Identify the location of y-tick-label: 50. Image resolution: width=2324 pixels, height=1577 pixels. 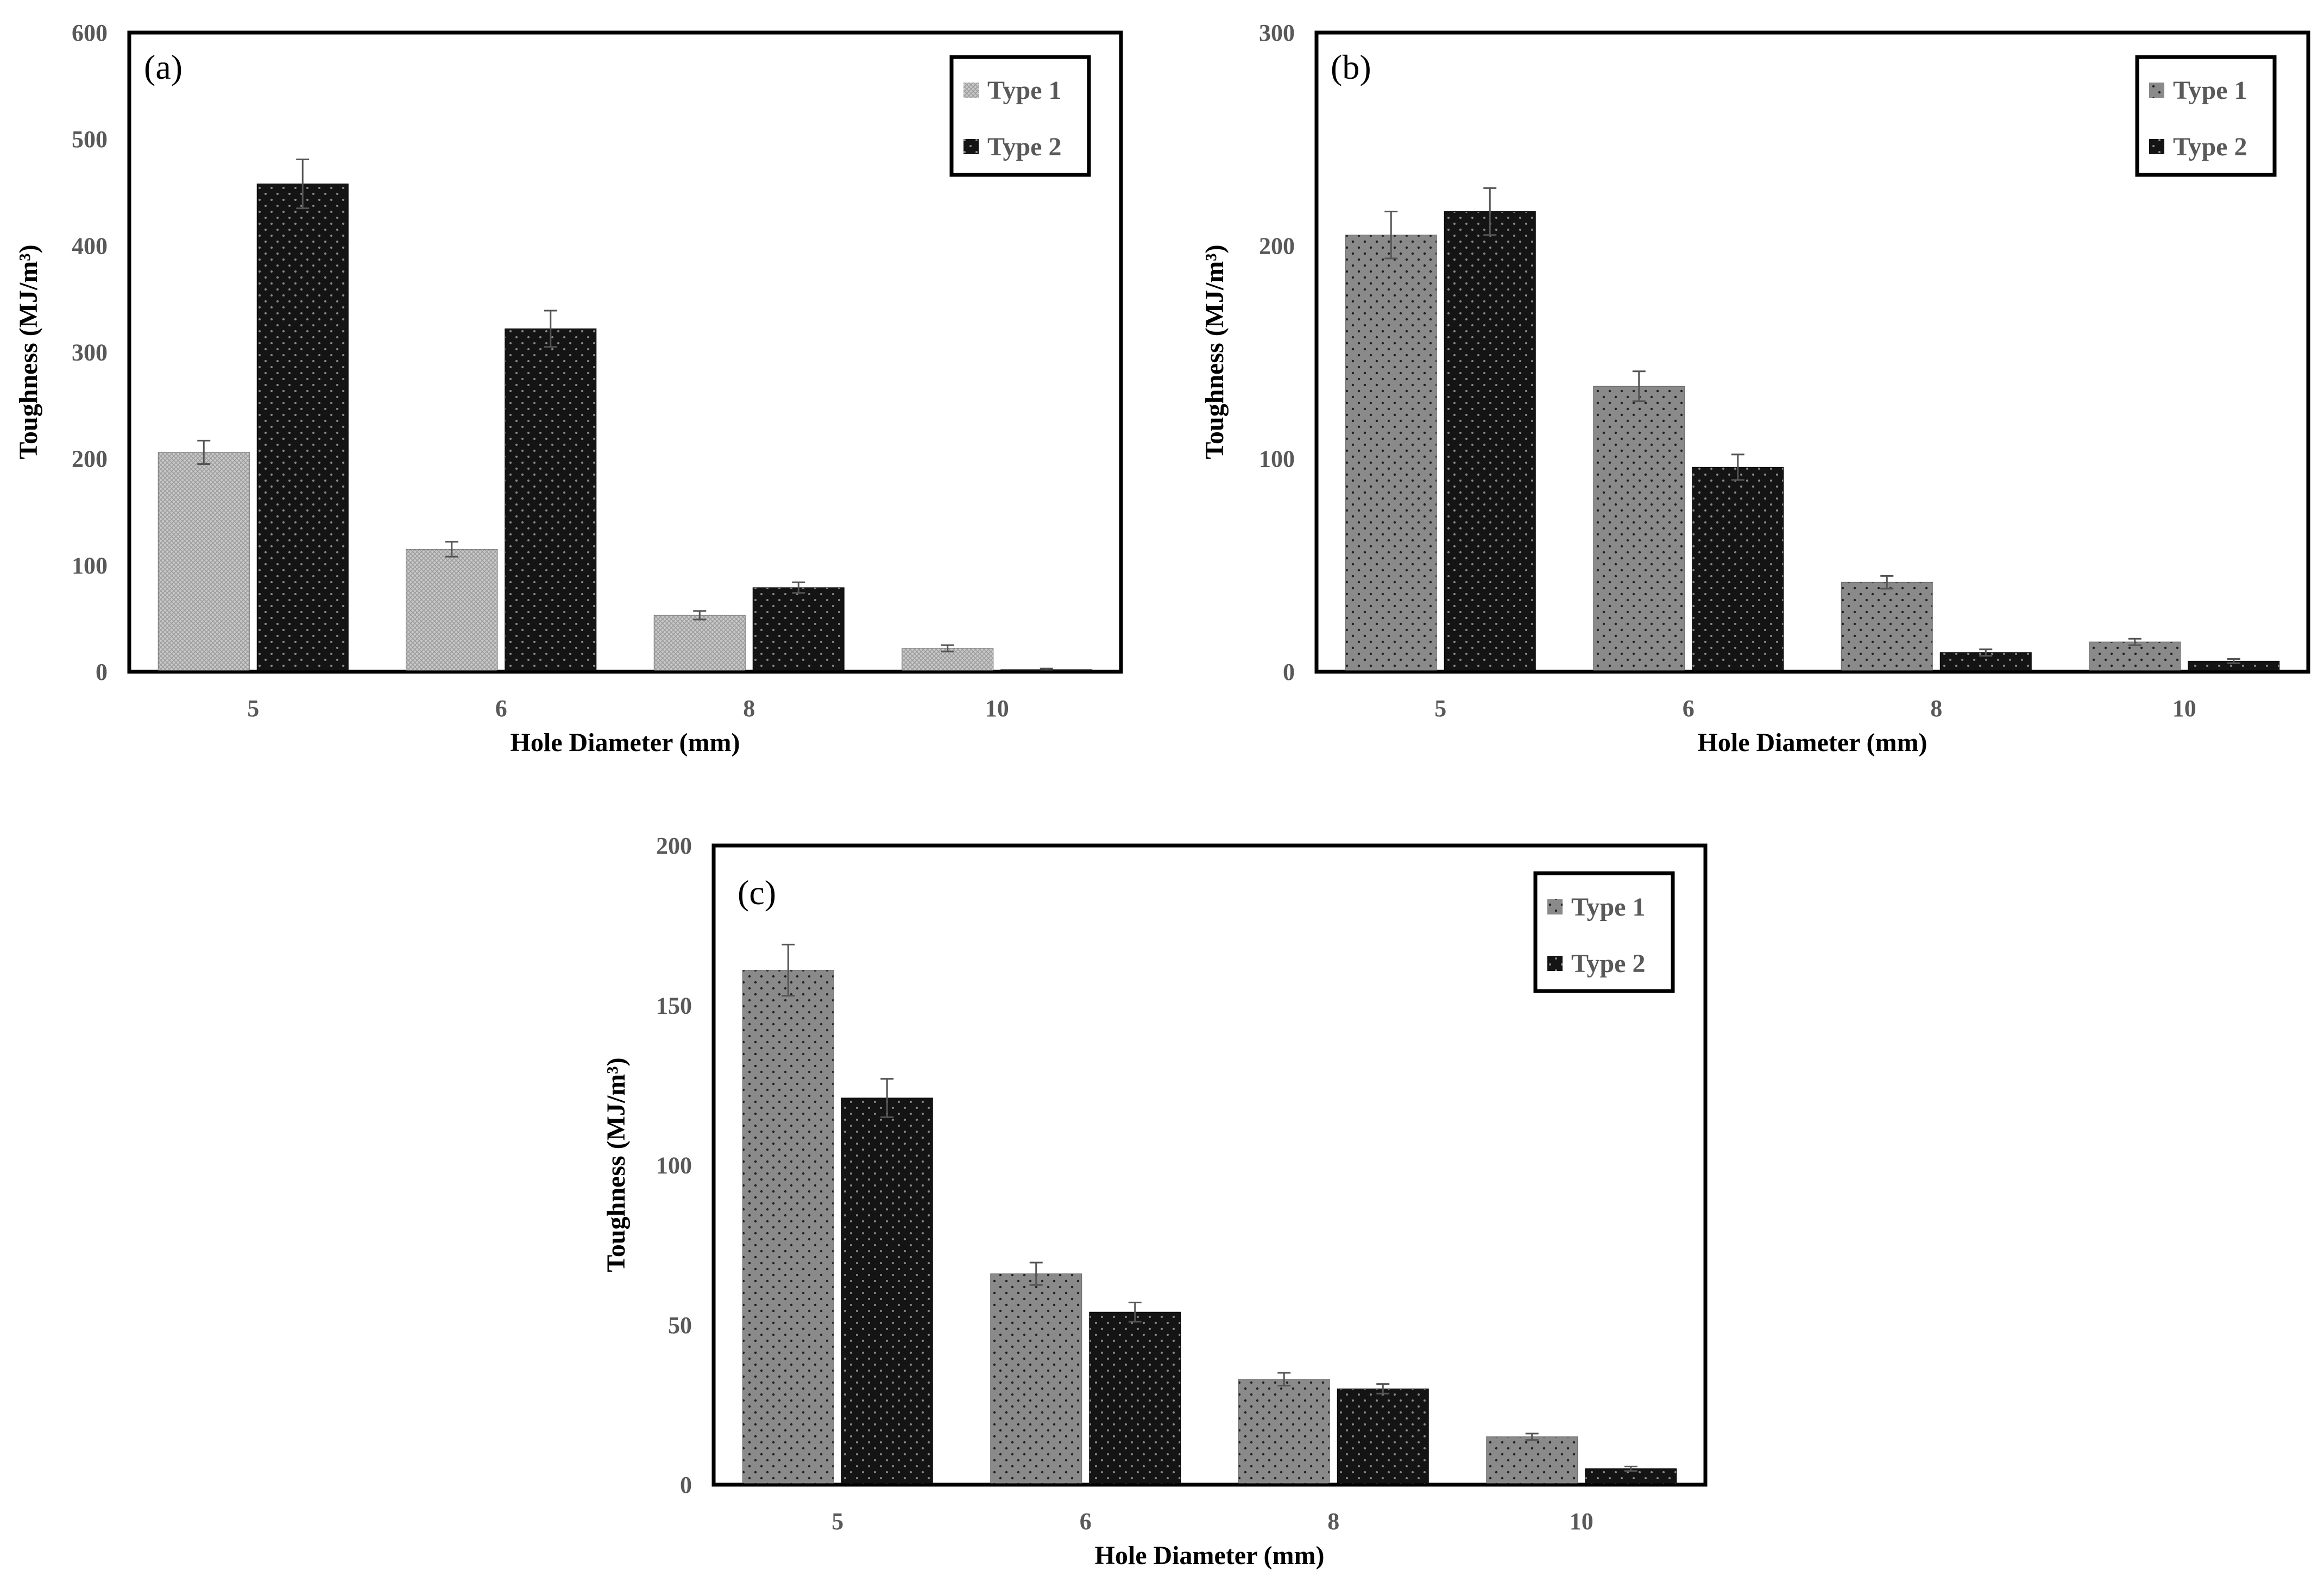
(680, 1326).